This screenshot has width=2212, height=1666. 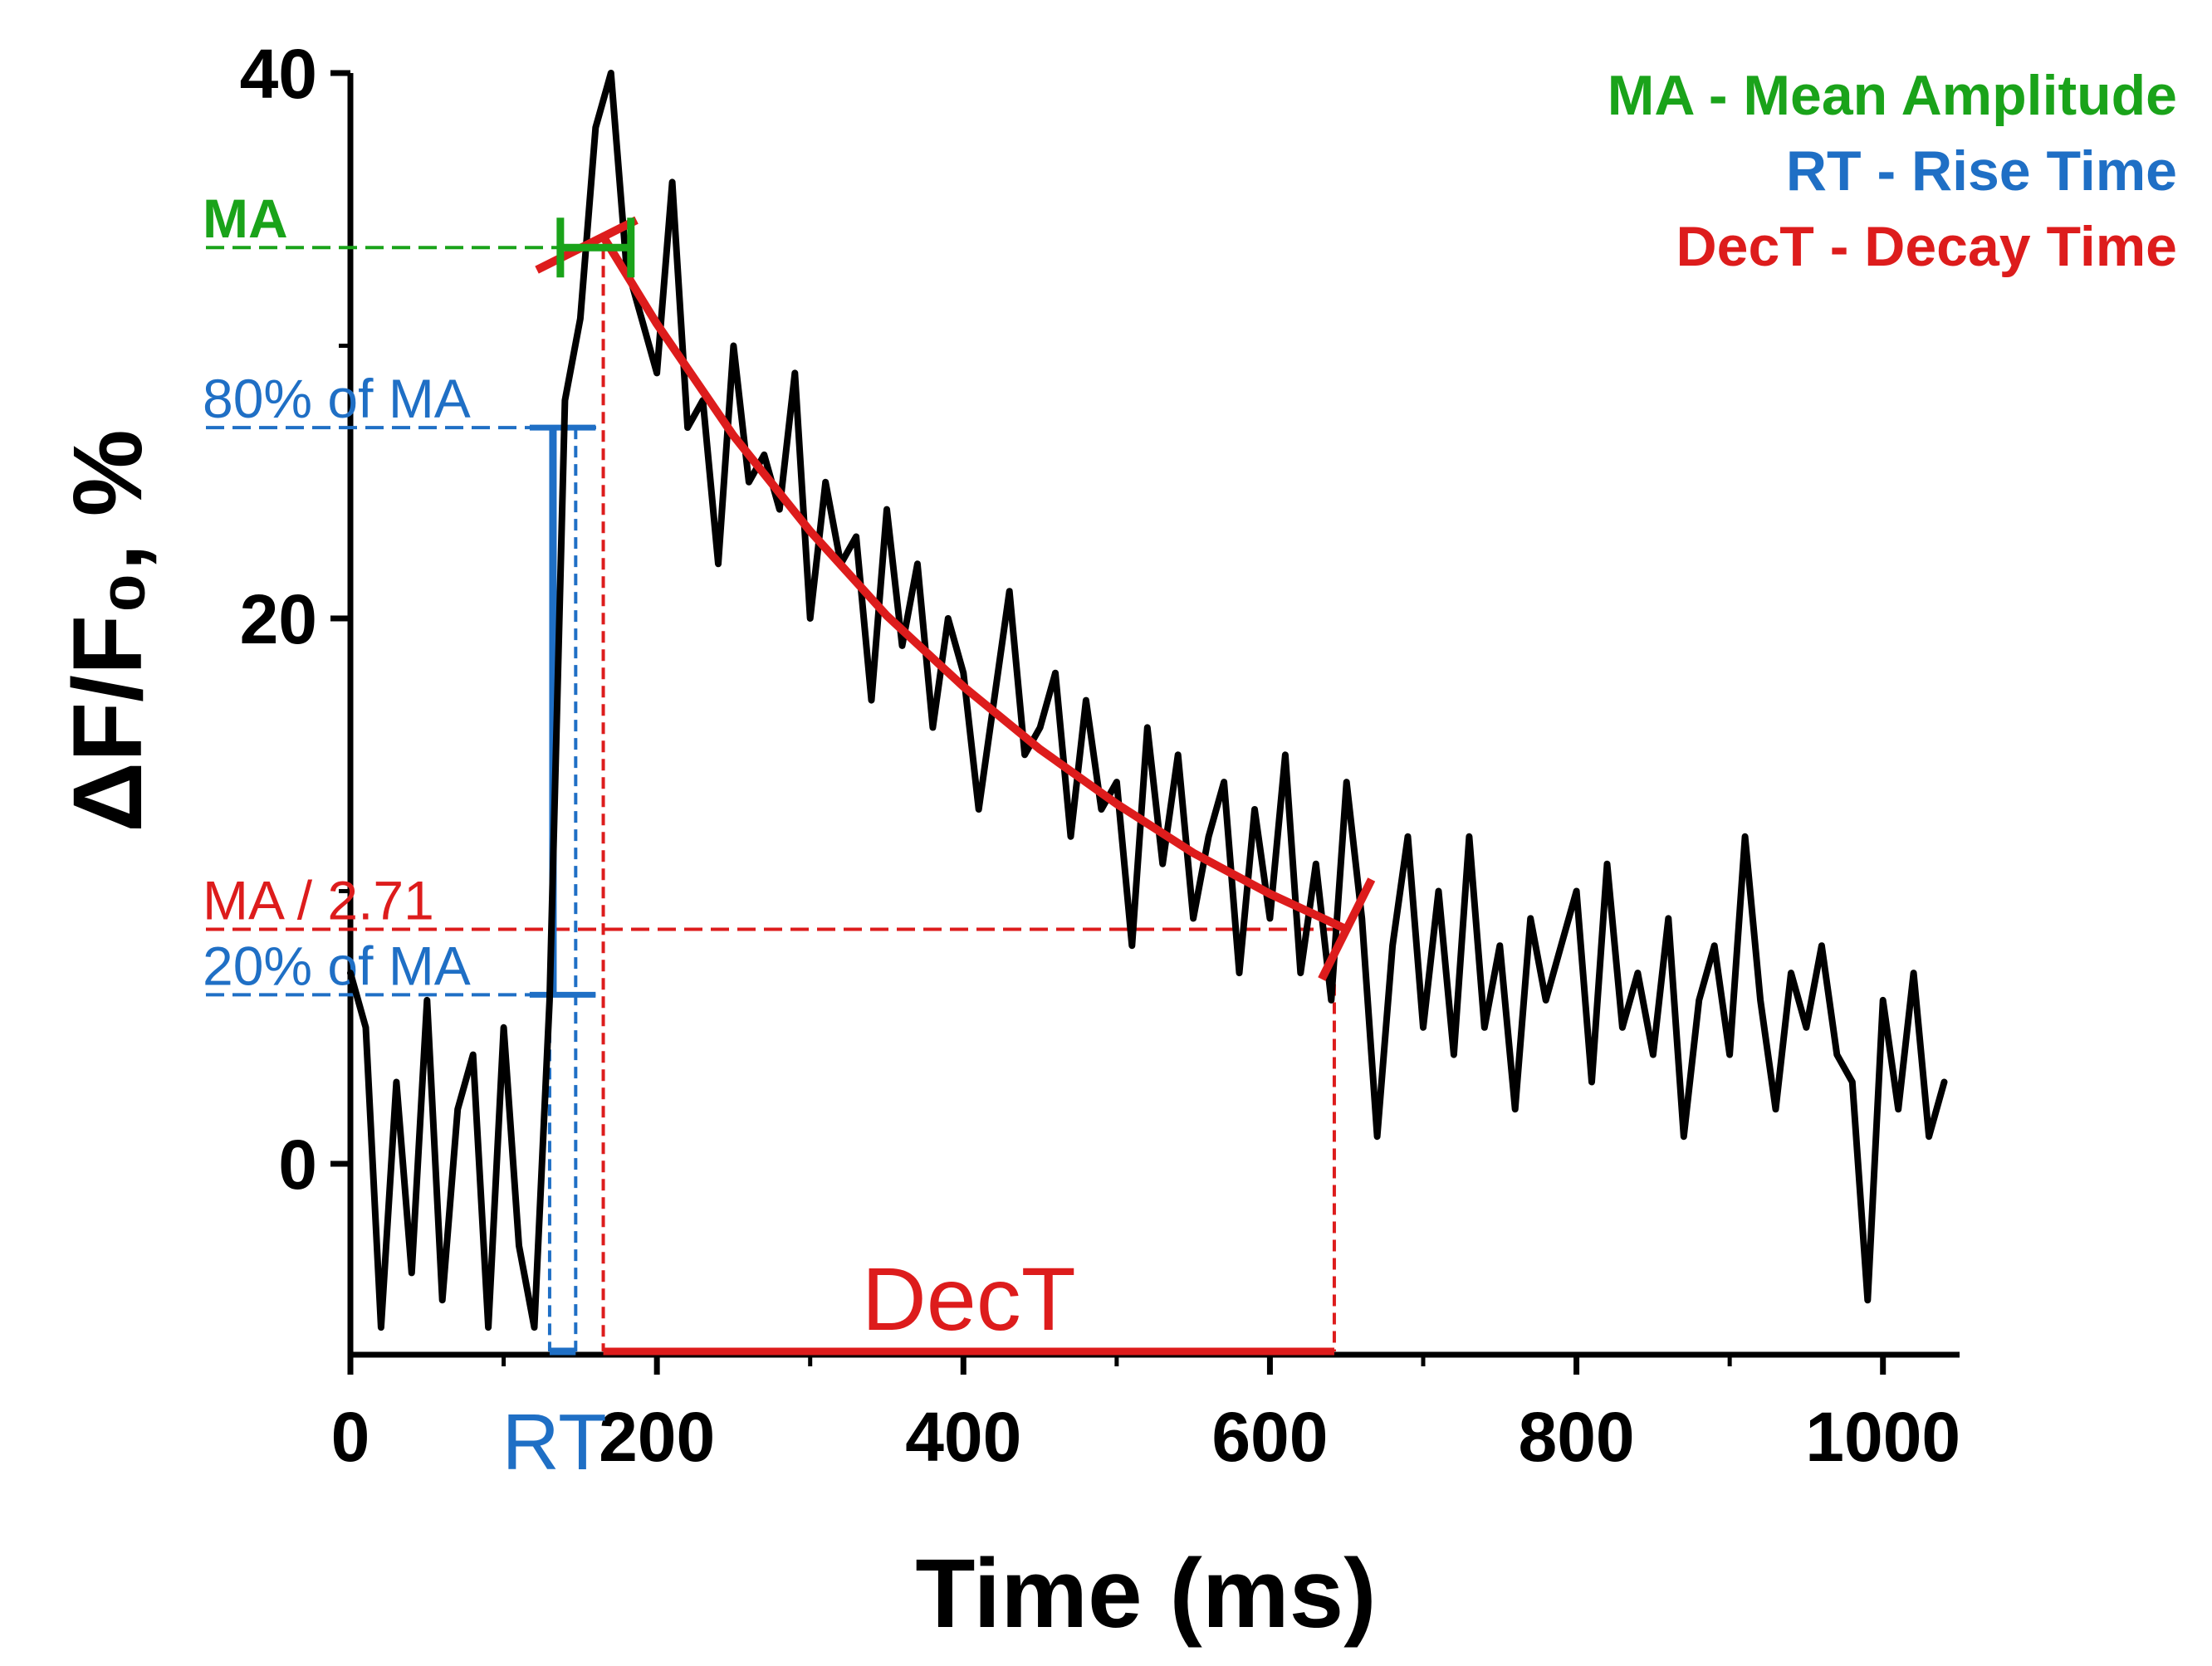 What do you see at coordinates (337, 398) in the screenshot?
I see `level-label: 80% of MA` at bounding box center [337, 398].